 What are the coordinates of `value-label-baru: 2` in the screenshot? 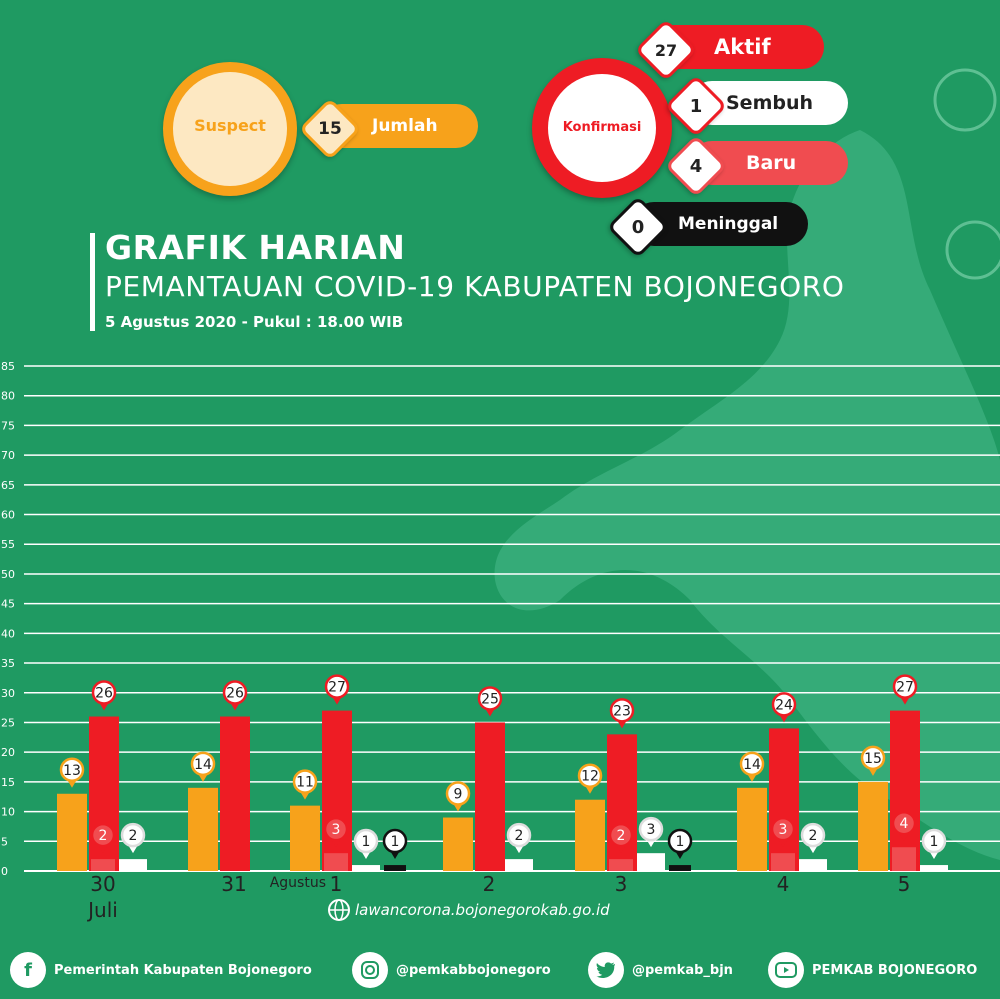 It's located at (621, 836).